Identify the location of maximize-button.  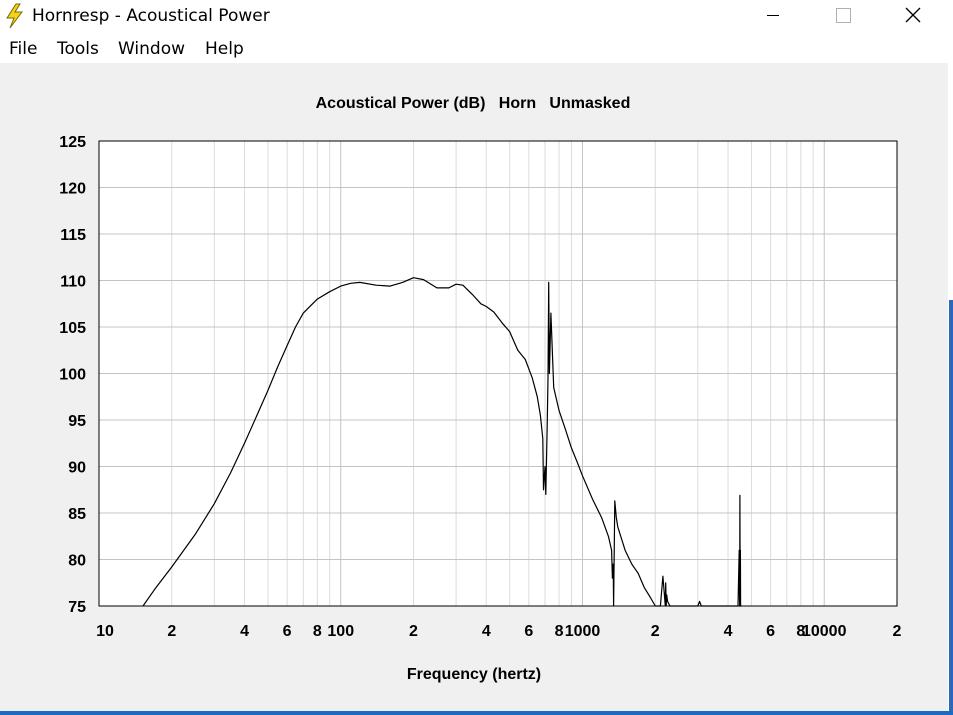
(842, 16).